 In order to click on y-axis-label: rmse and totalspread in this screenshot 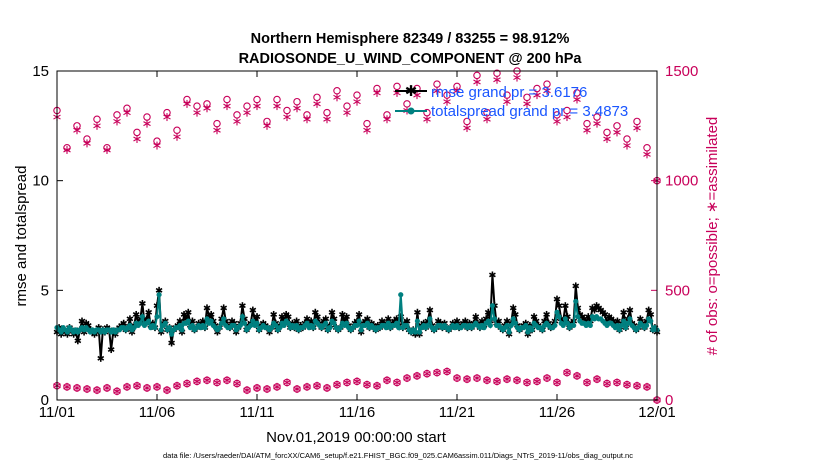, I will do `click(21, 236)`.